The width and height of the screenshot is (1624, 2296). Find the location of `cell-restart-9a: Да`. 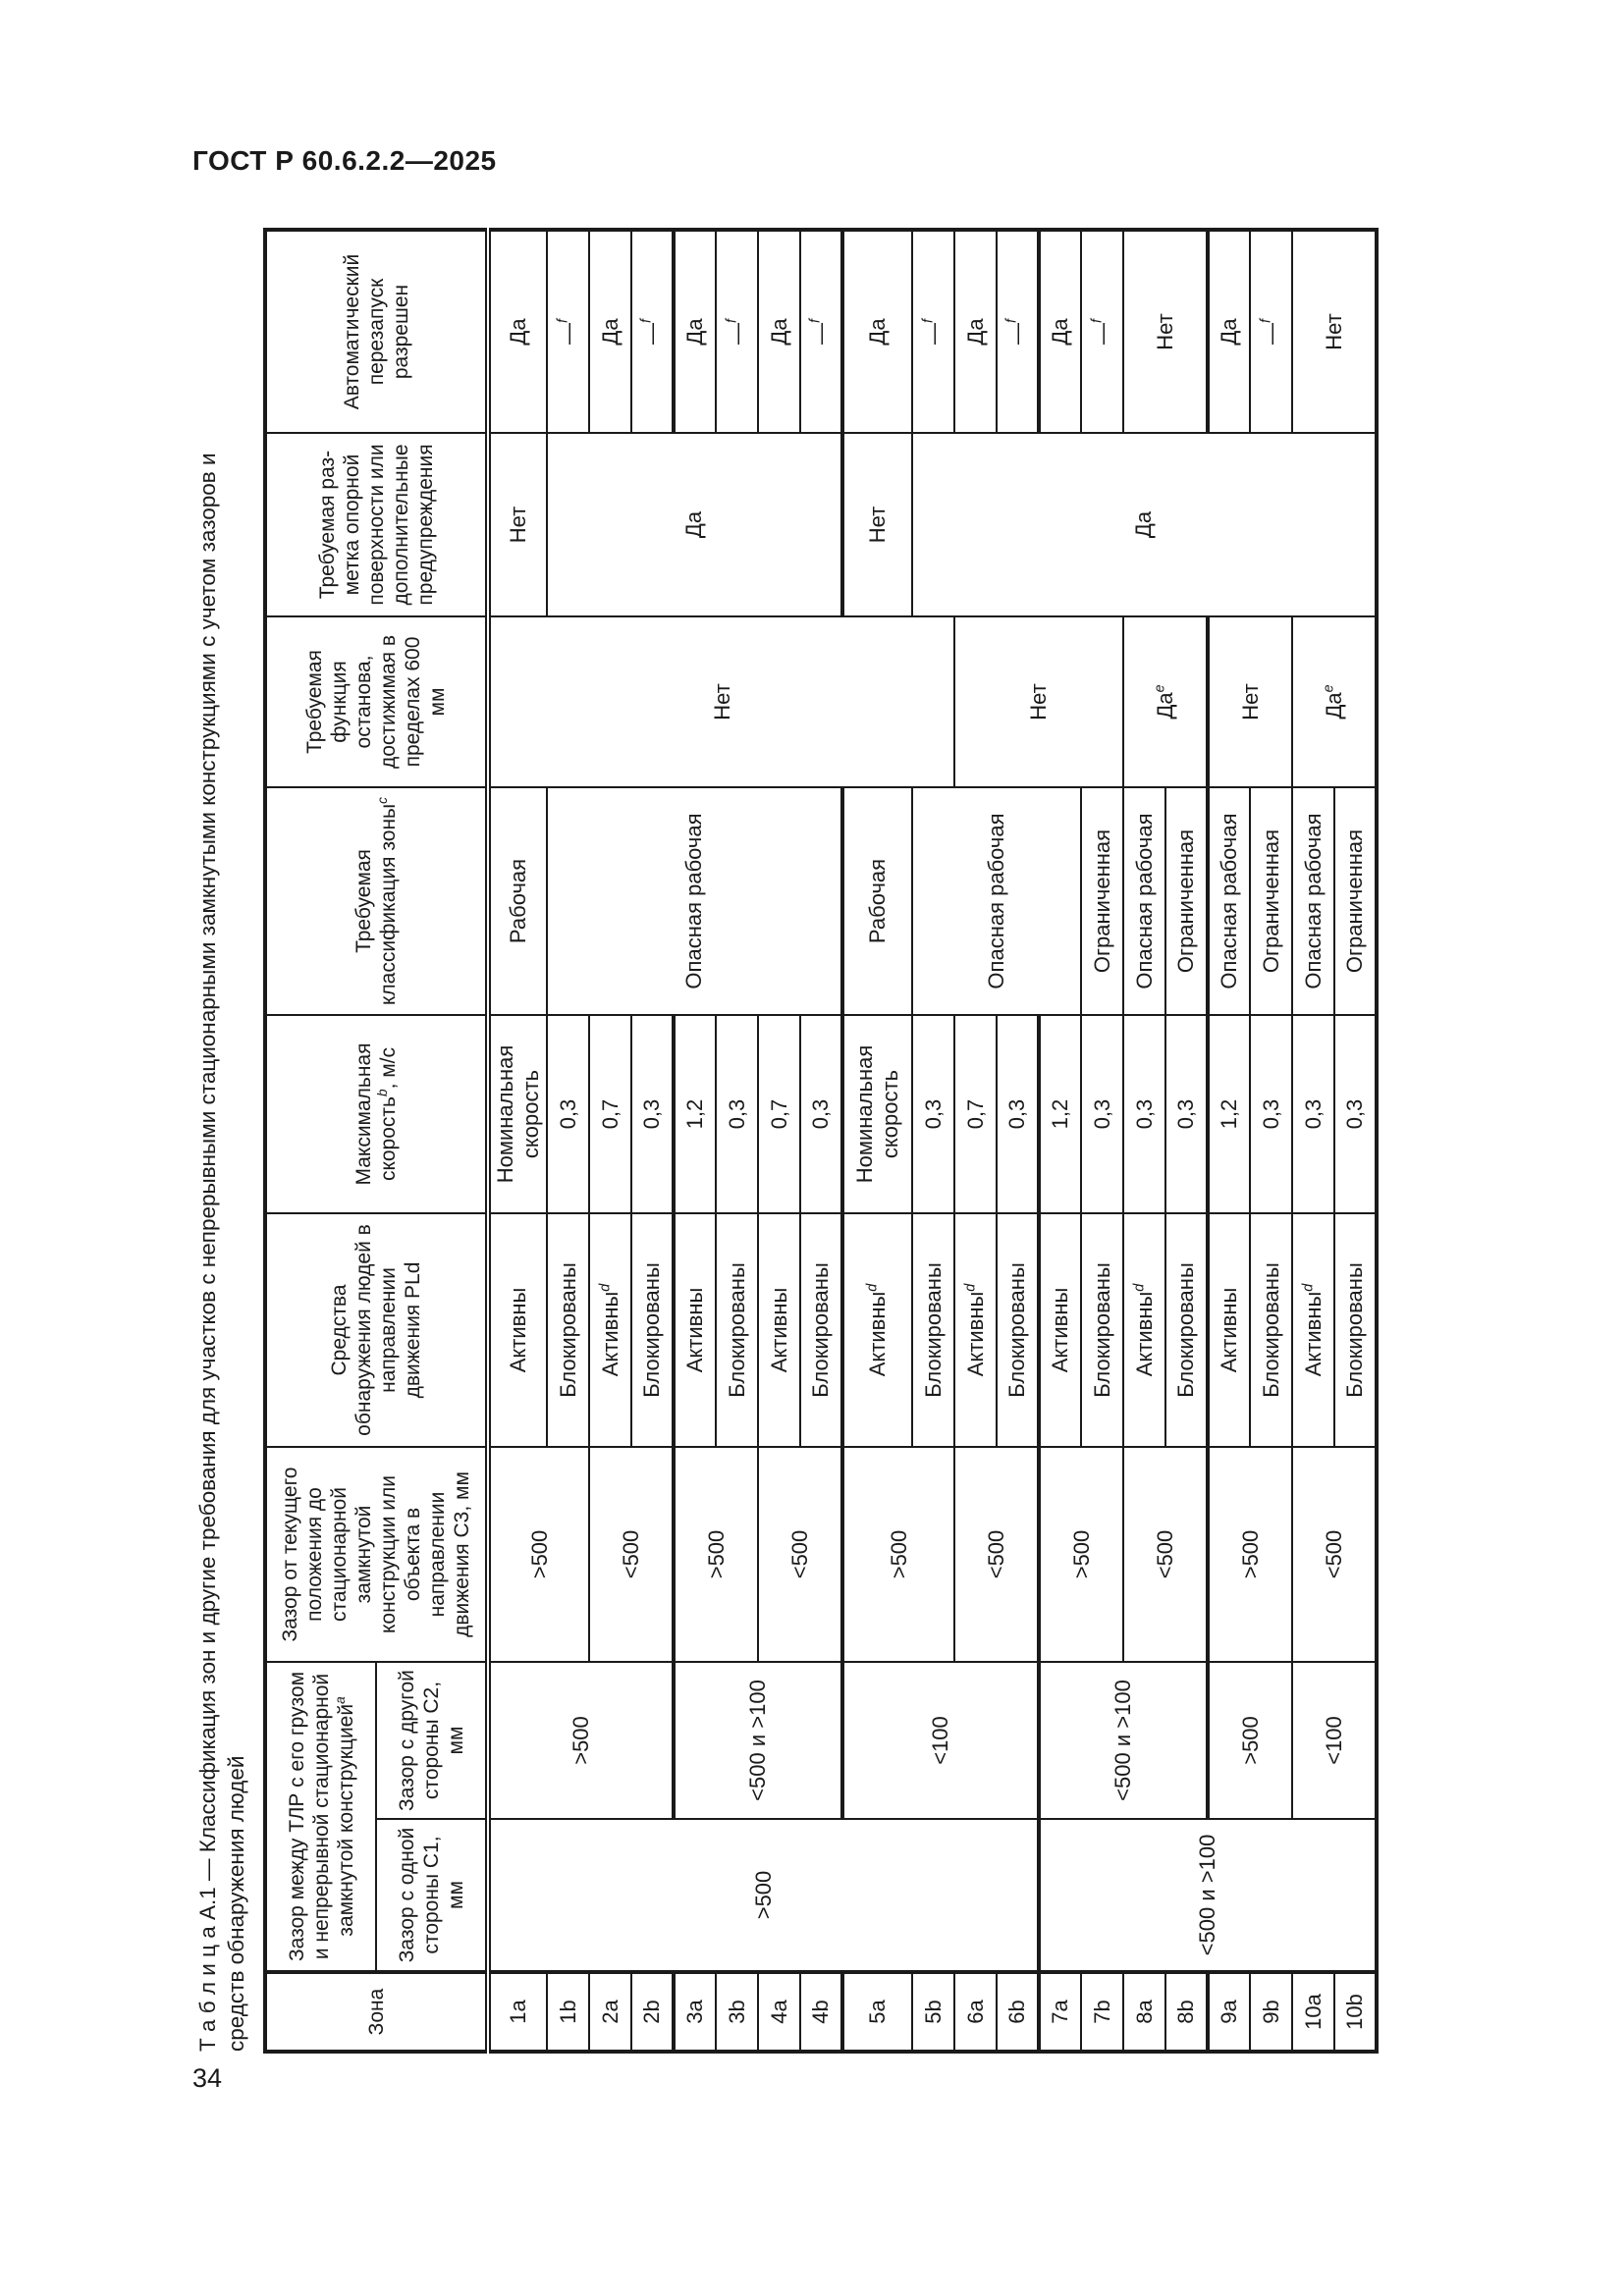

cell-restart-9a: Да is located at coordinates (1229, 331).